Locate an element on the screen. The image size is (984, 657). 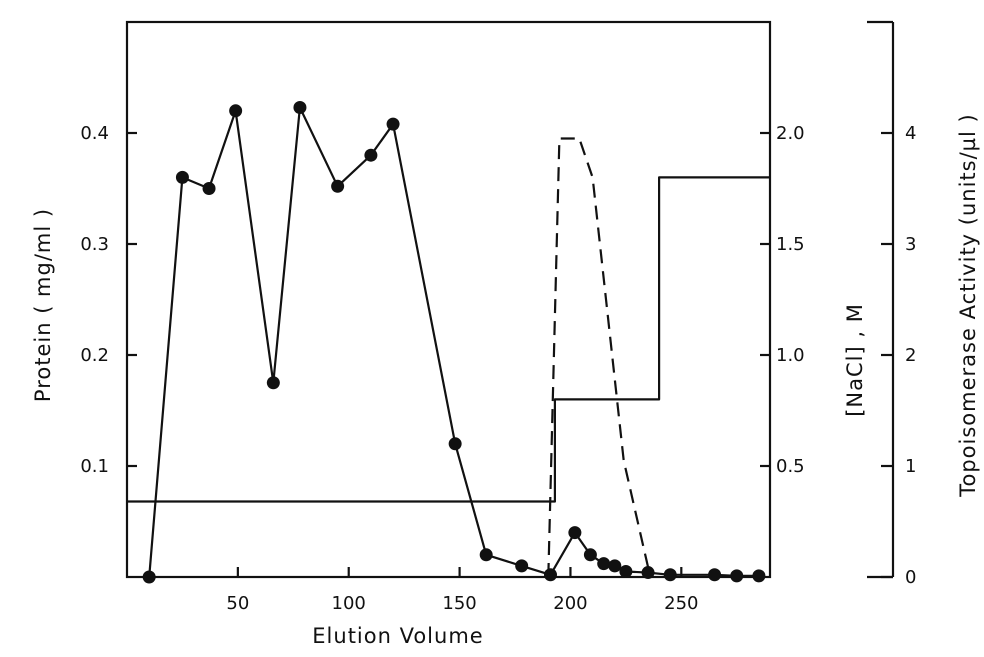
activity-dashed-line is located at coordinates (599, 357).